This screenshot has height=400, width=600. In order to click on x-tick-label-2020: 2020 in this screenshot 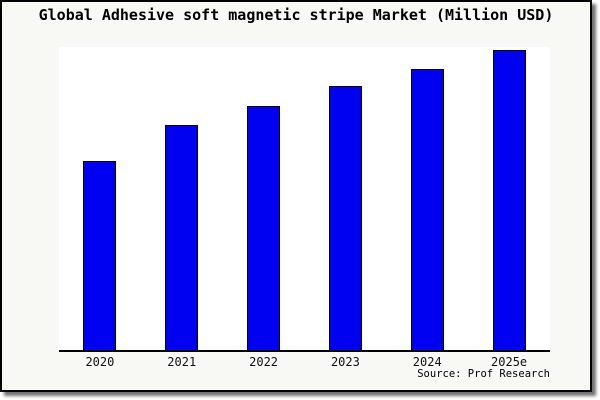, I will do `click(100, 362)`.